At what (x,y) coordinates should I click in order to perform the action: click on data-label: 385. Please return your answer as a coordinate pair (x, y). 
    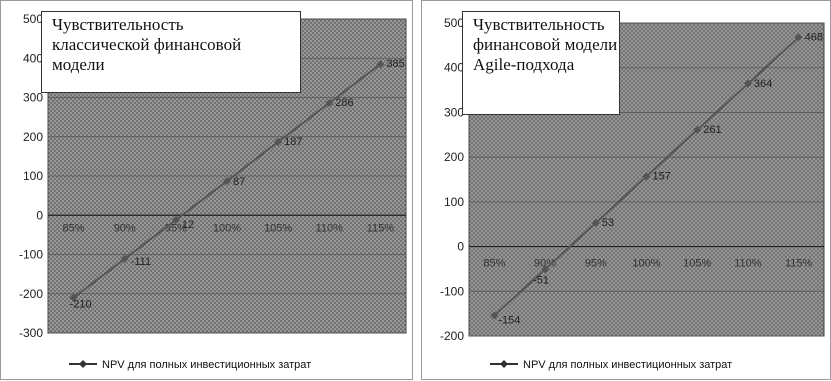
    Looking at the image, I should click on (395, 64).